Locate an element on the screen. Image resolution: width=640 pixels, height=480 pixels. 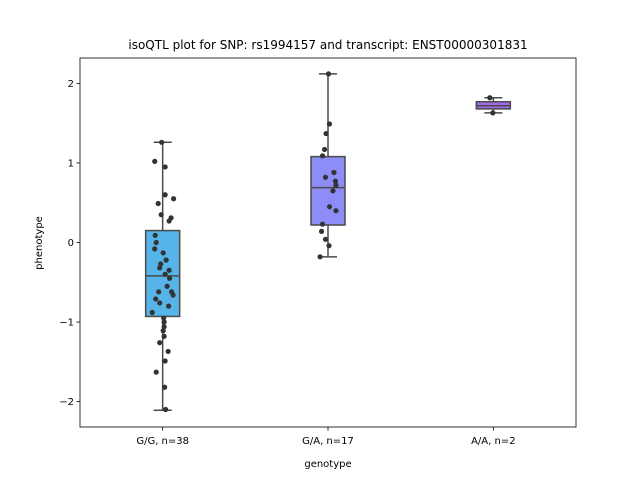
x-tick-label: G/A, n=17 is located at coordinates (328, 441).